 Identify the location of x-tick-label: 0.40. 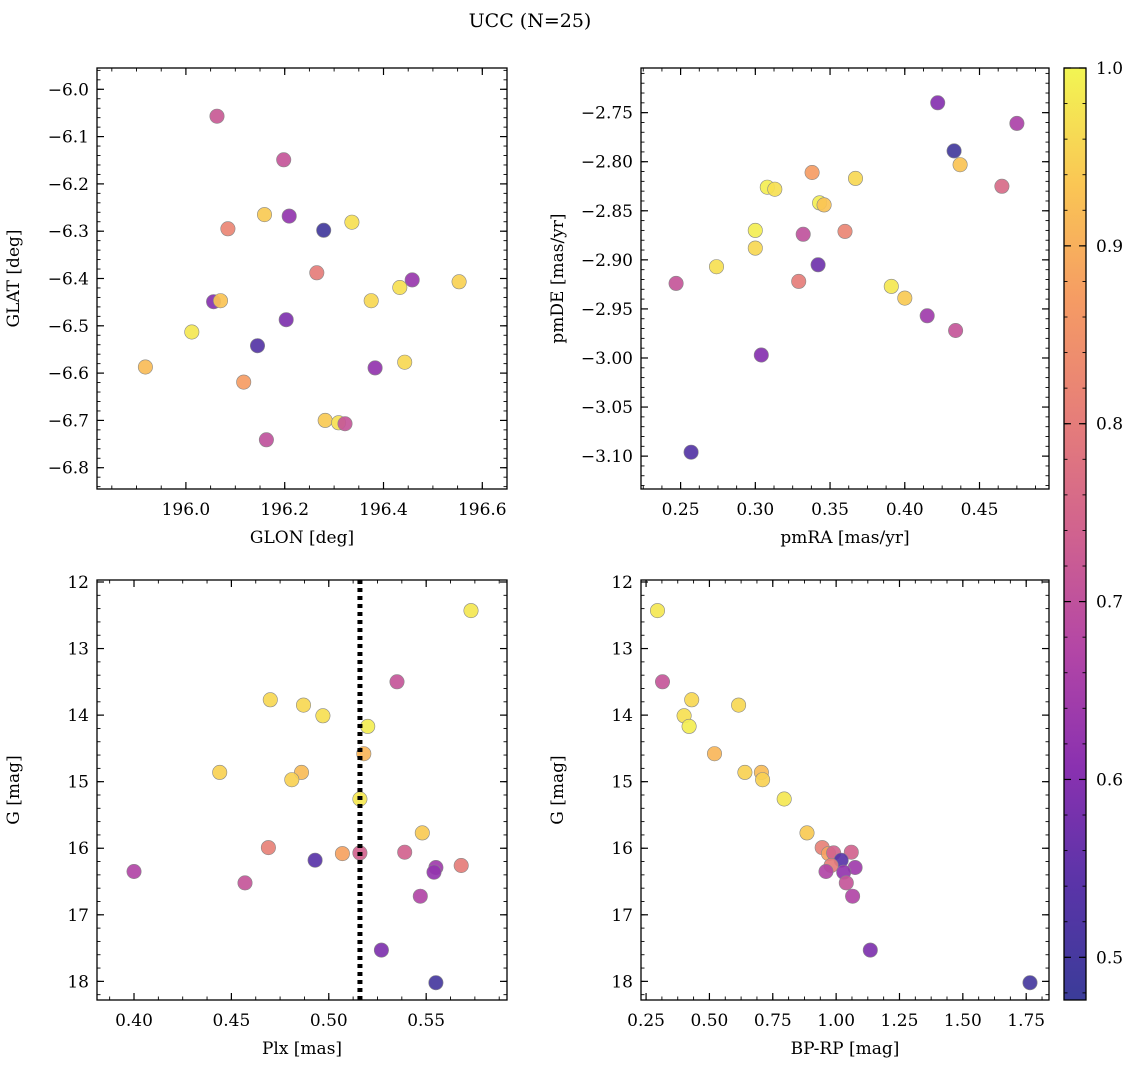
(905, 510).